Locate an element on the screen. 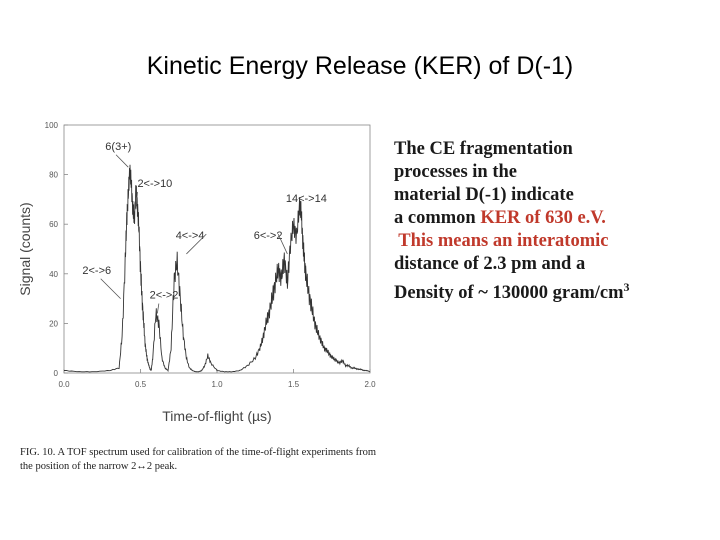 The image size is (720, 540). annotation-6-3plus: 6(3+) is located at coordinates (118, 147).